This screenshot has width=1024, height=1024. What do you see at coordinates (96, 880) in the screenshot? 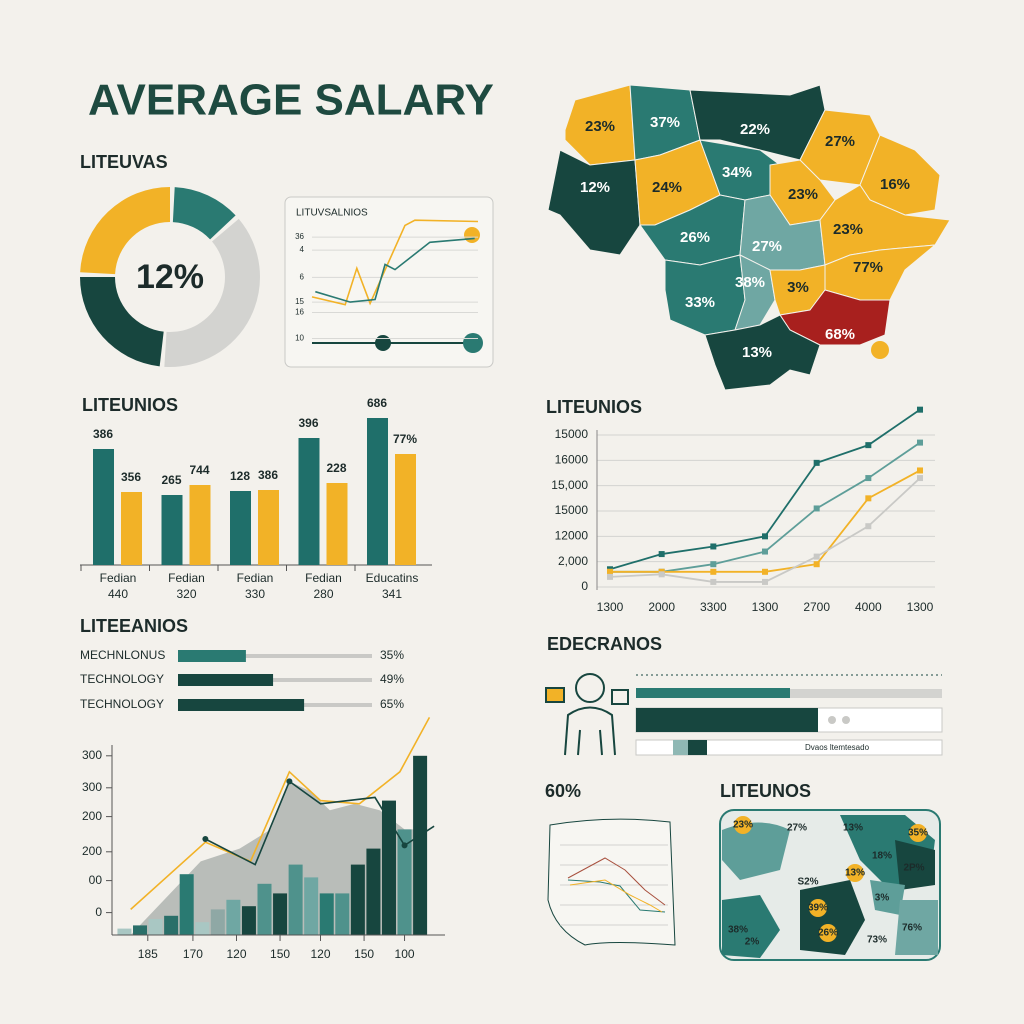
I see `y-tick-label: 00` at bounding box center [96, 880].